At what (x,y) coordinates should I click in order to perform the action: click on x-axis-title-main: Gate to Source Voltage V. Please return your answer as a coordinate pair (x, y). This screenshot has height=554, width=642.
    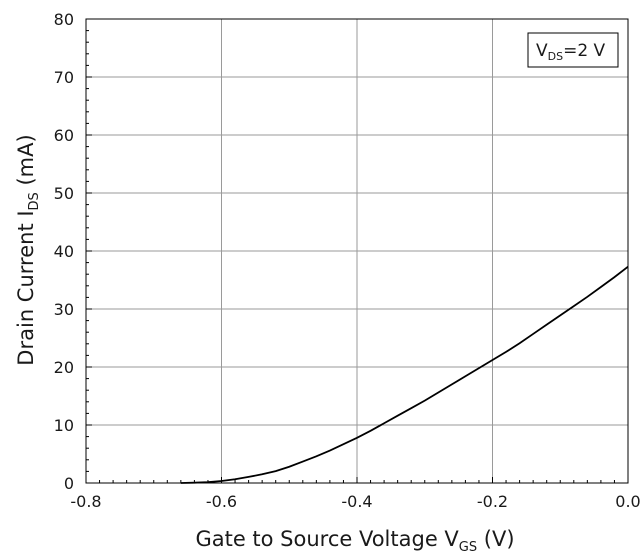
    Looking at the image, I should click on (327, 539).